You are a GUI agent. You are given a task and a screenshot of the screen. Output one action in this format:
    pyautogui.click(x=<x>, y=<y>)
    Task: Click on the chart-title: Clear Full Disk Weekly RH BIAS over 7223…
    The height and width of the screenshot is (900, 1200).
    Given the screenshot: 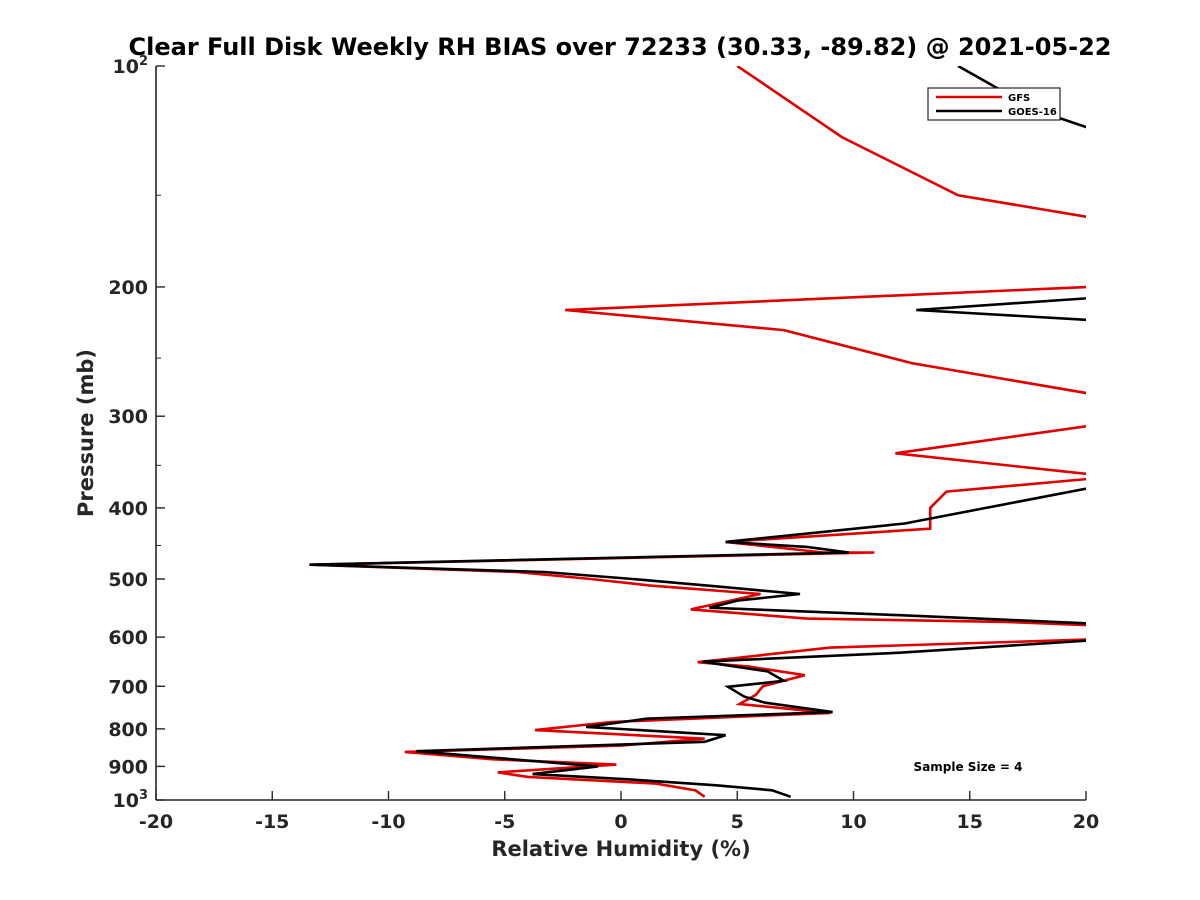 What is the action you would take?
    pyautogui.click(x=620, y=47)
    